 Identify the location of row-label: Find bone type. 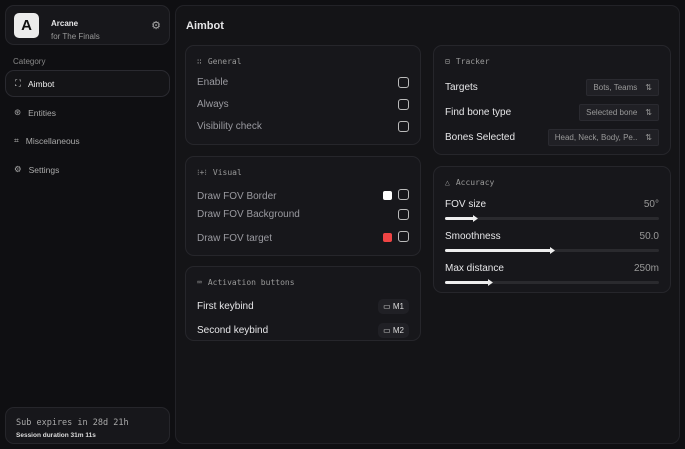
(478, 112).